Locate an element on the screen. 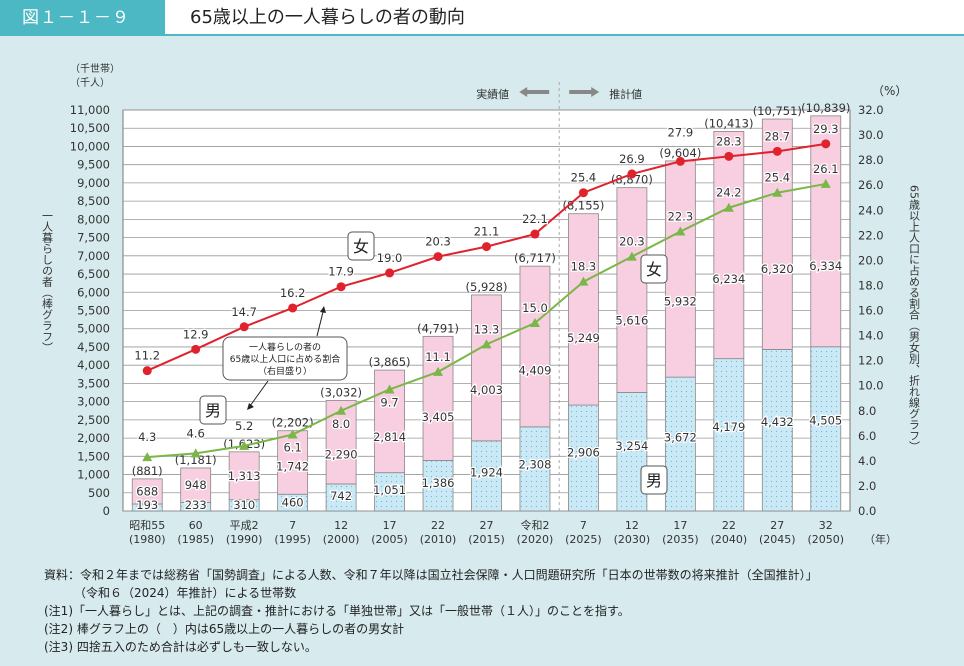  bar-total-label: (10,751) is located at coordinates (777, 111).